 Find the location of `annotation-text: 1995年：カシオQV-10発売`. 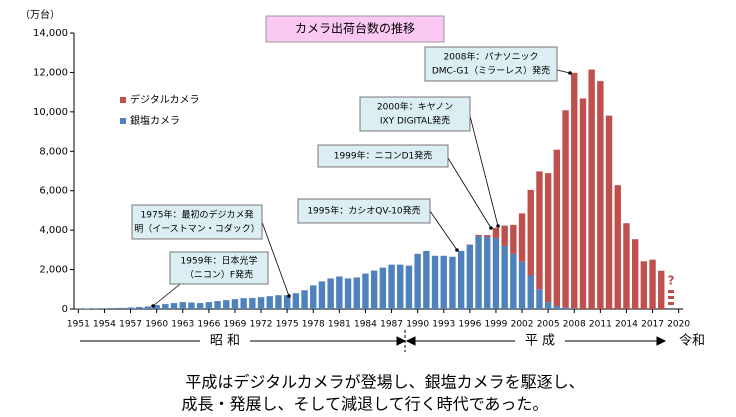

annotation-text: 1995年：カシオQV-10発売 is located at coordinates (363, 211).